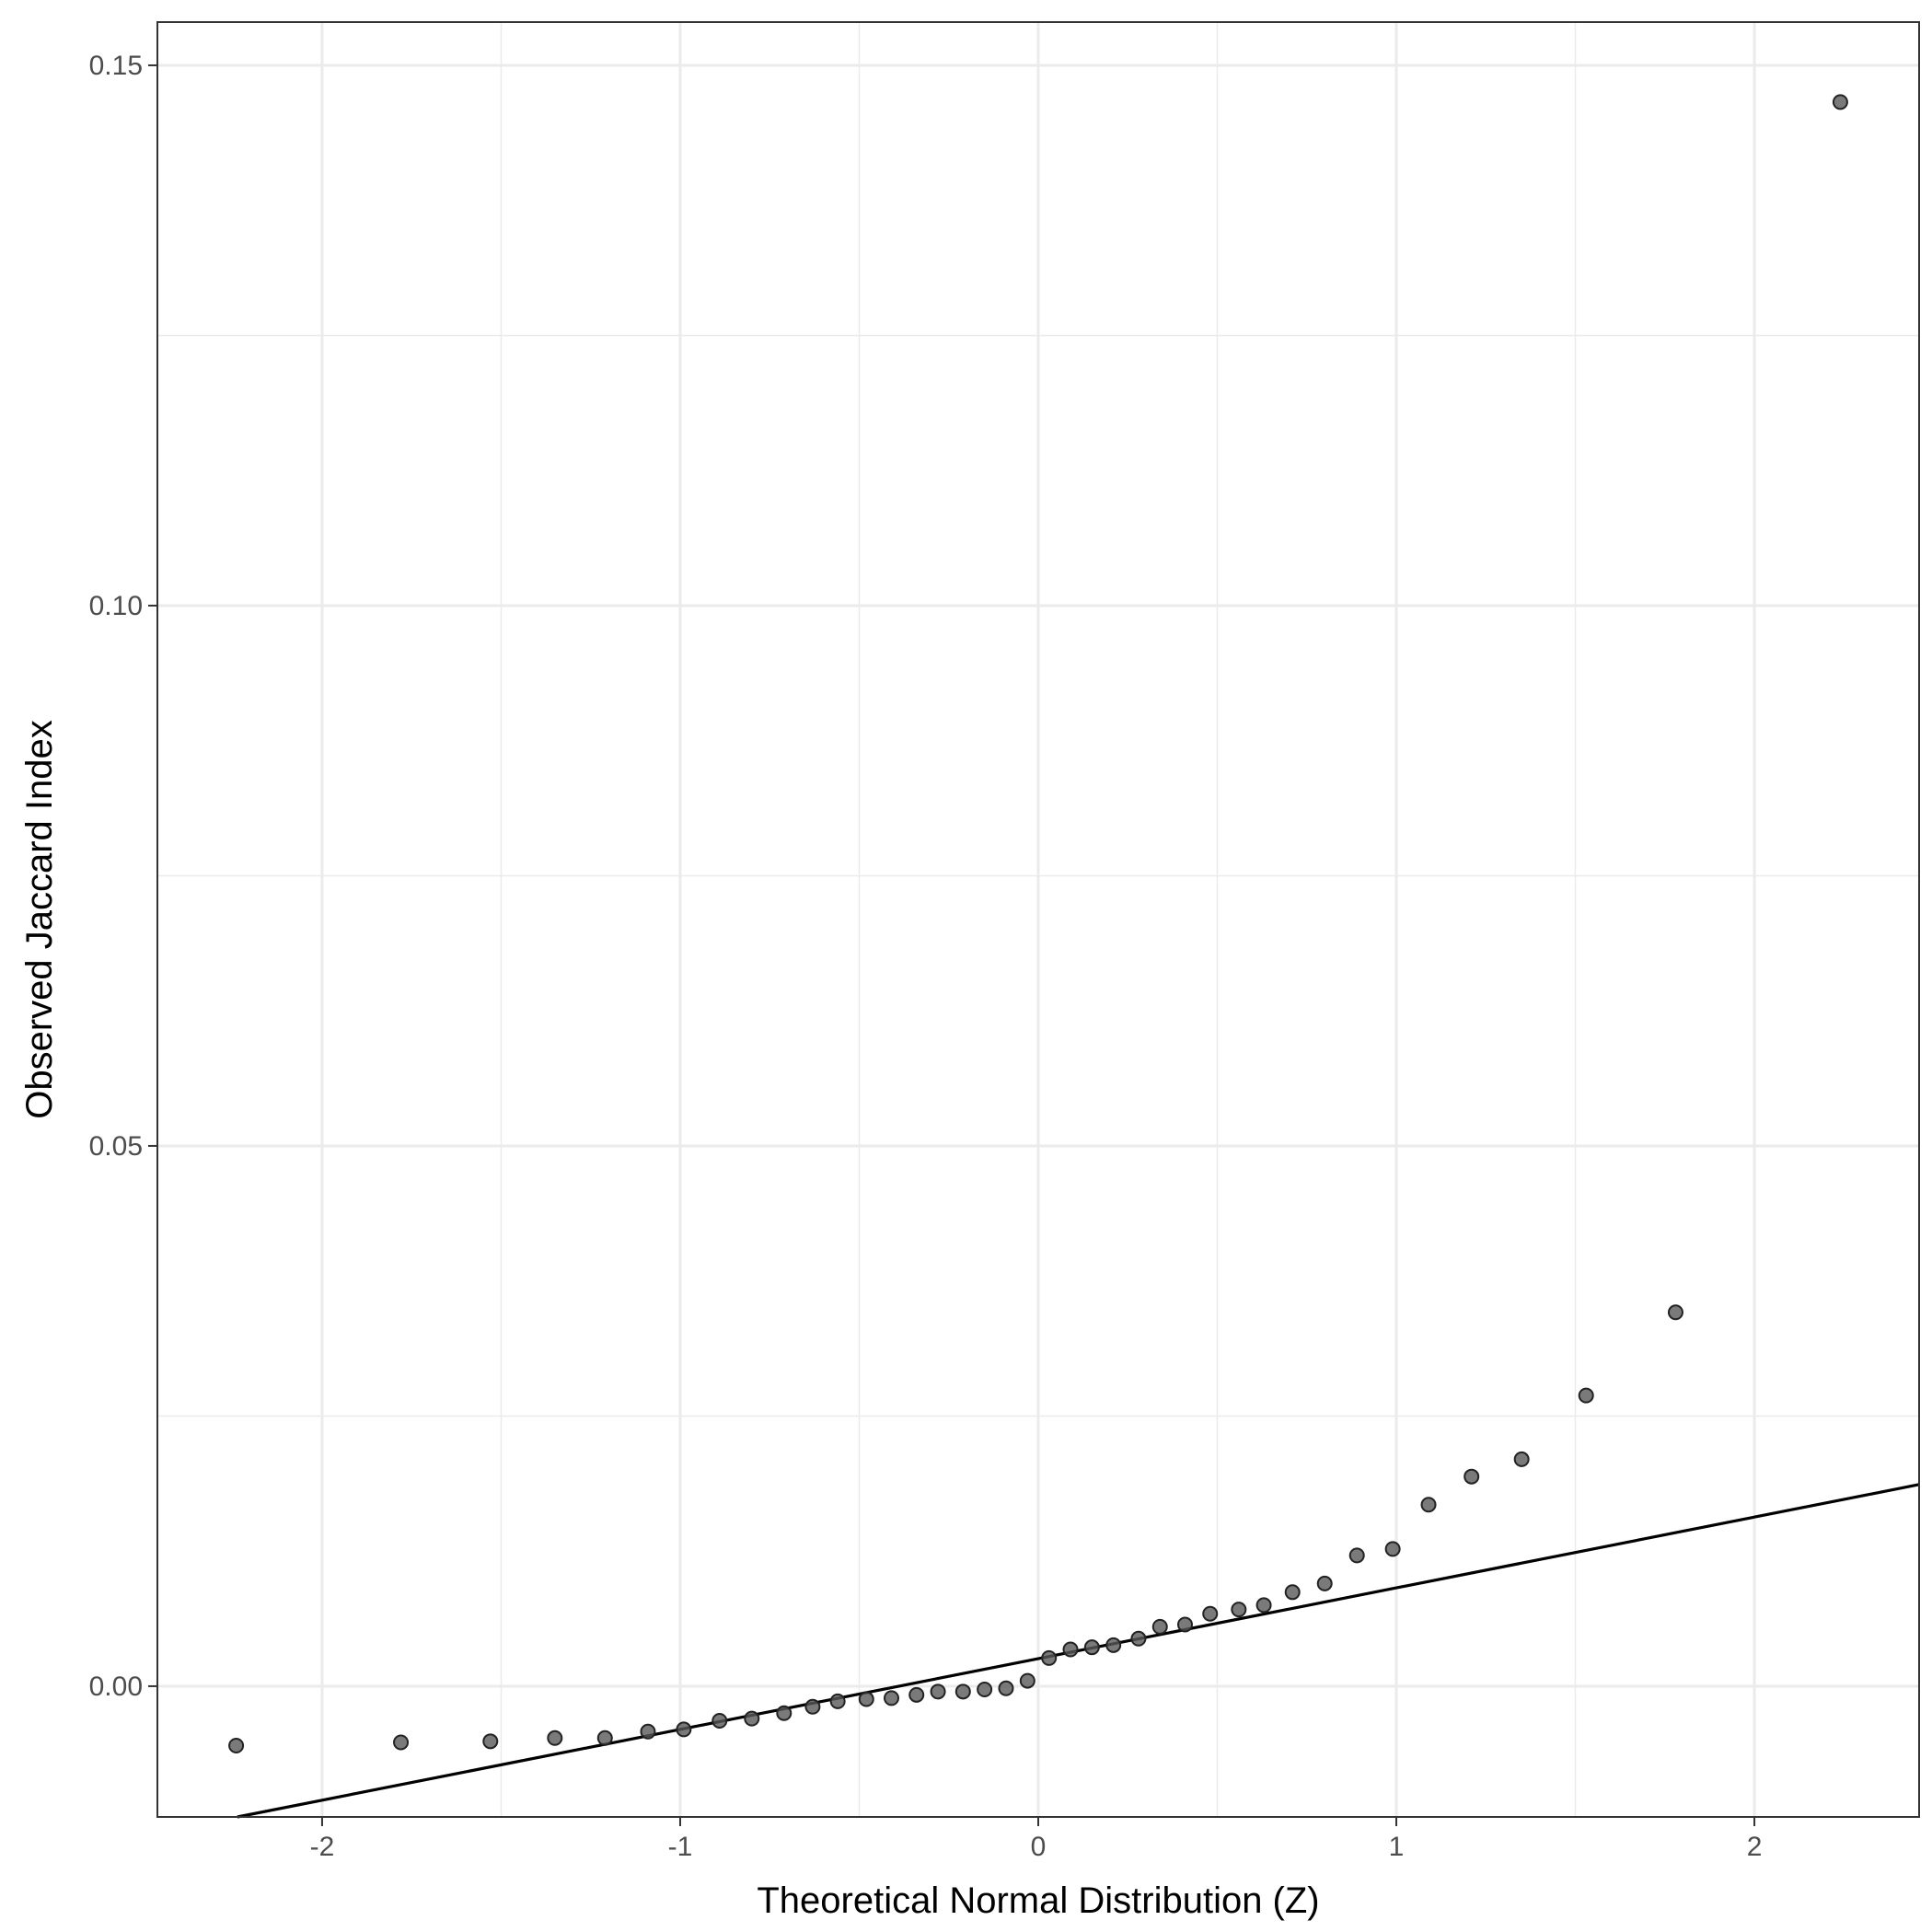  Describe the element at coordinates (116, 606) in the screenshot. I see `y-tick-label: 0.10` at that location.